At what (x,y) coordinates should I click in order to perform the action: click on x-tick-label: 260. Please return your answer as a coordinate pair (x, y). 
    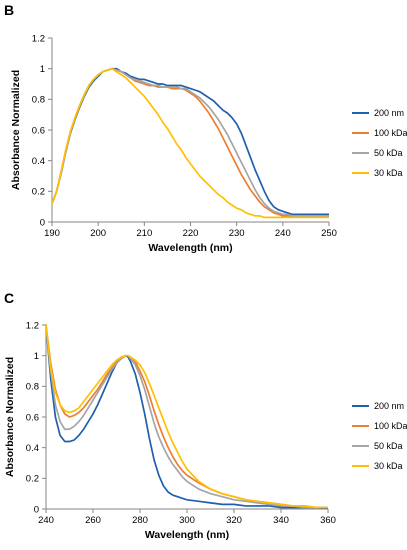
    Looking at the image, I should click on (93, 520).